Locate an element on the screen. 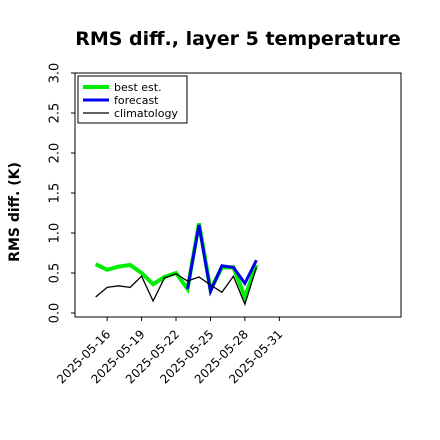 Image resolution: width=440 pixels, height=440 pixels. series-layer is located at coordinates (176, 265).